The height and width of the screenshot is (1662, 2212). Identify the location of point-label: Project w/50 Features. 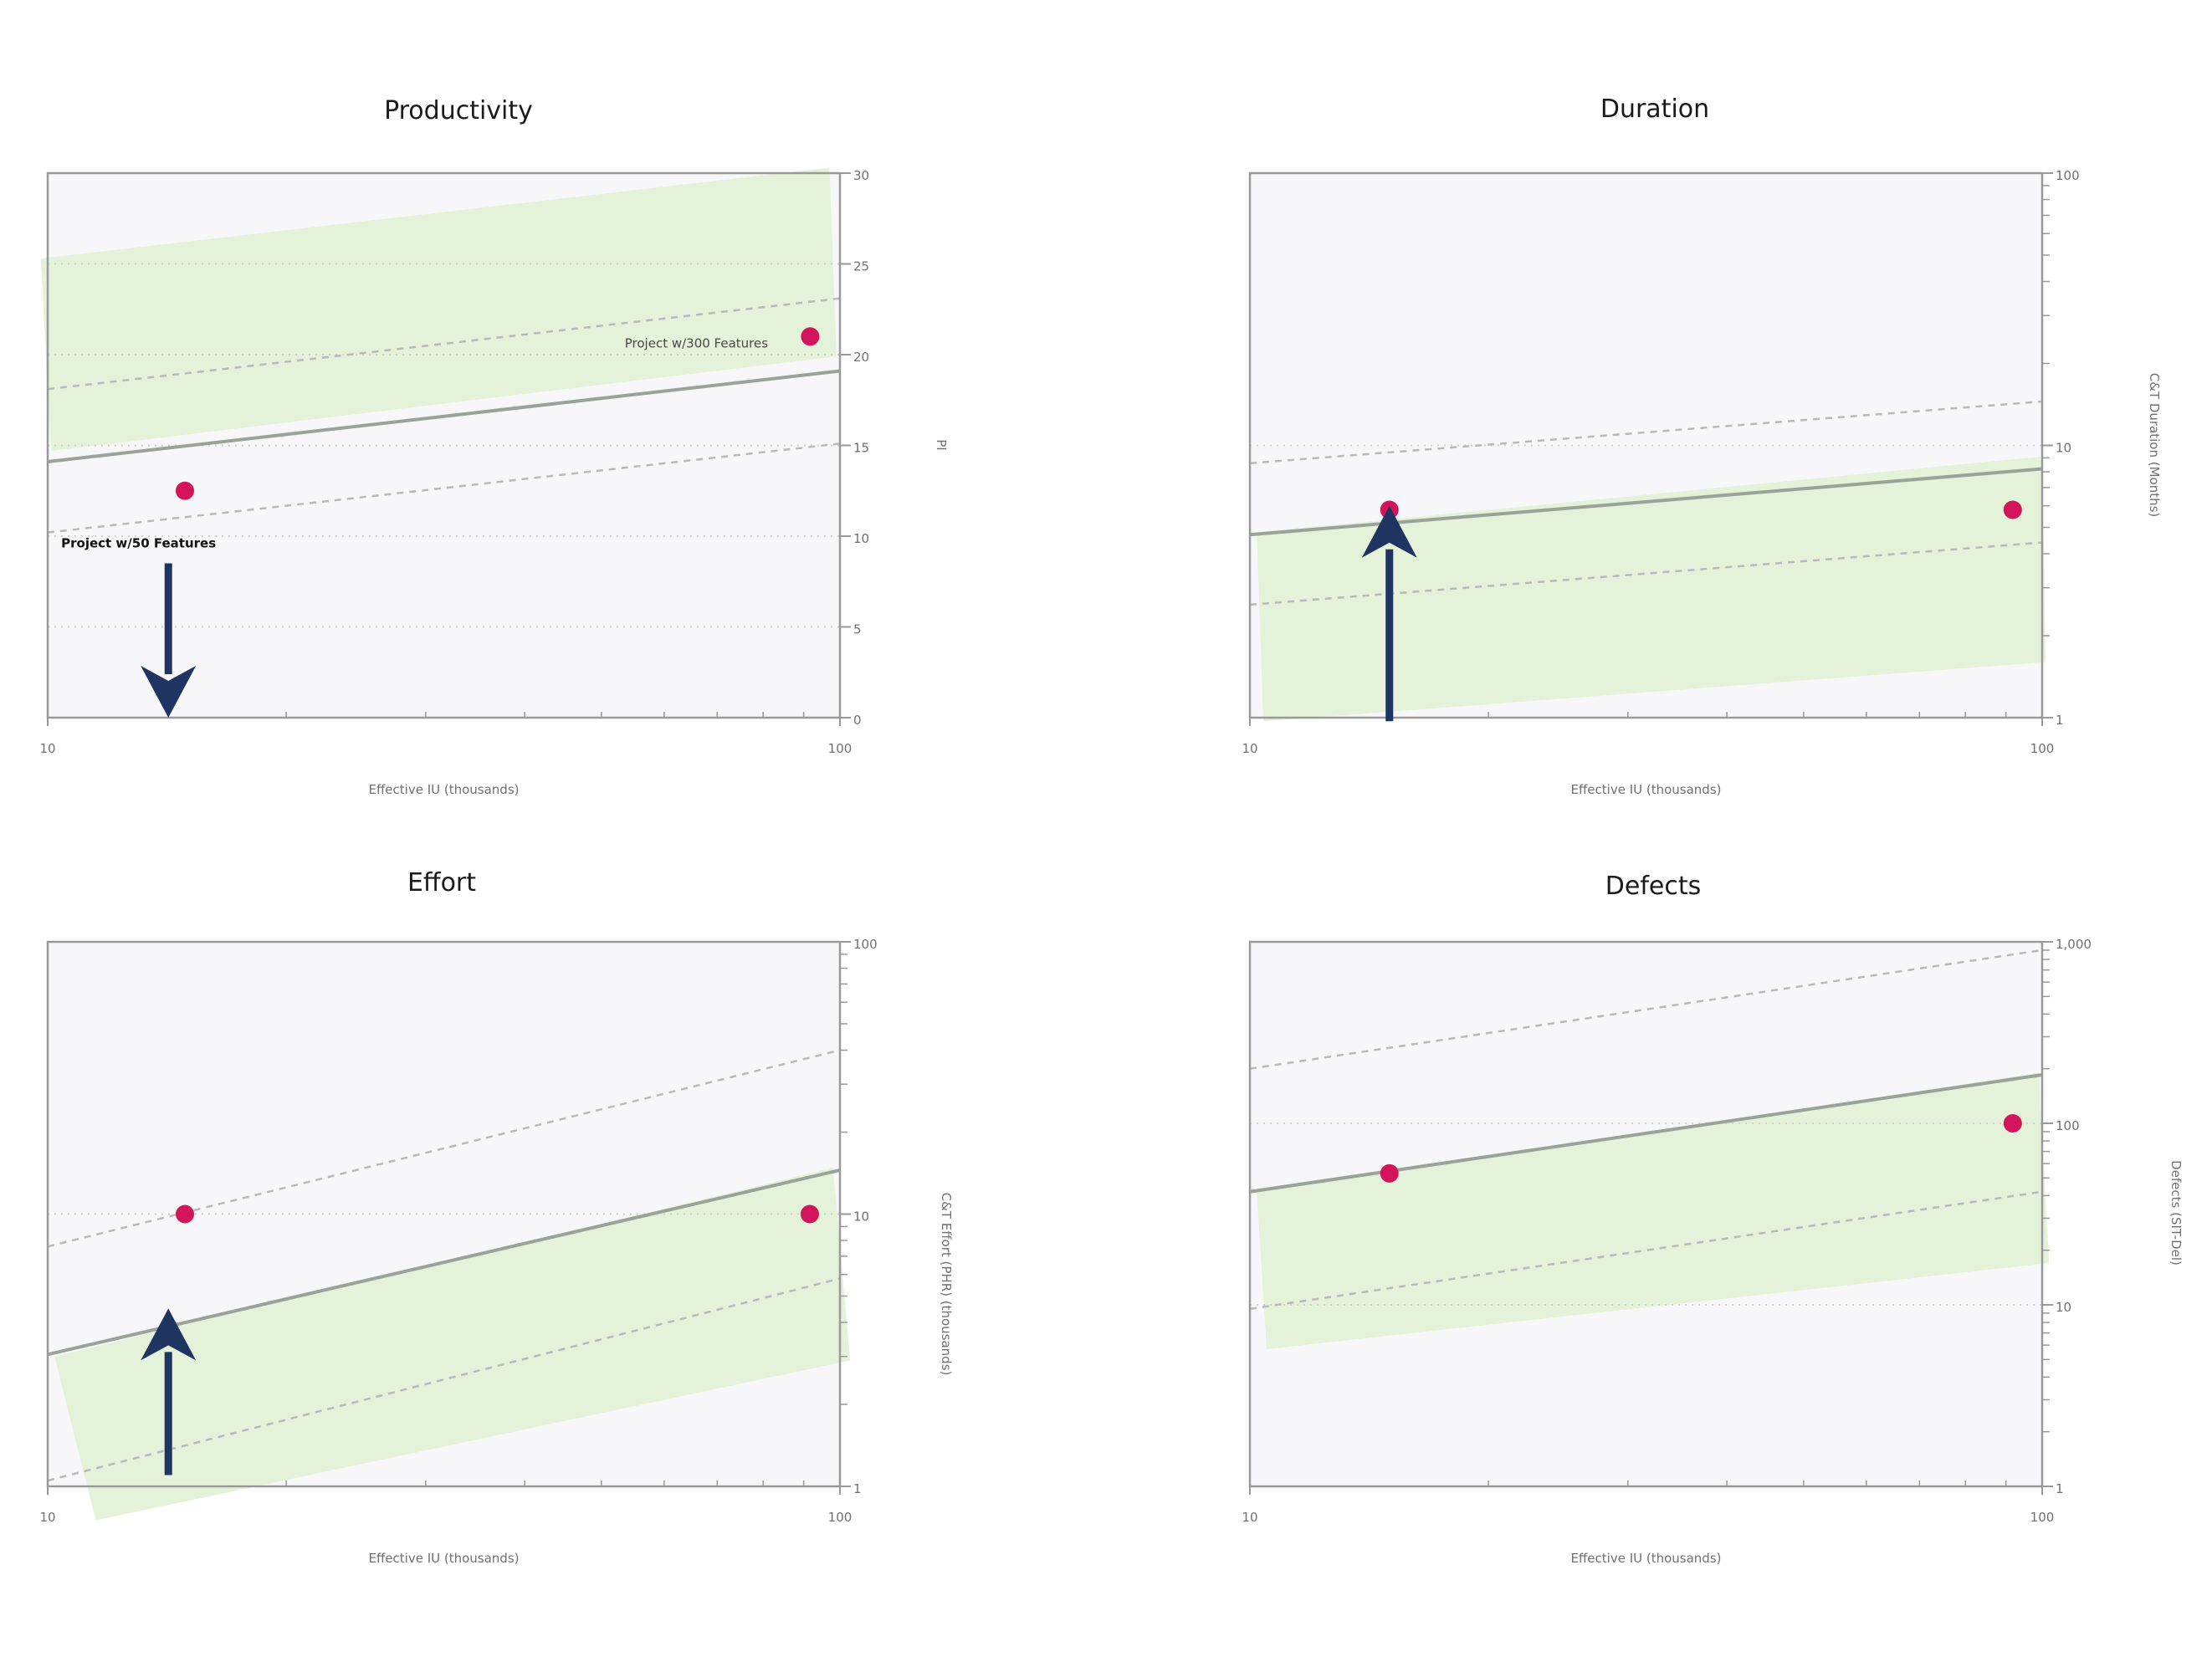
(138, 542).